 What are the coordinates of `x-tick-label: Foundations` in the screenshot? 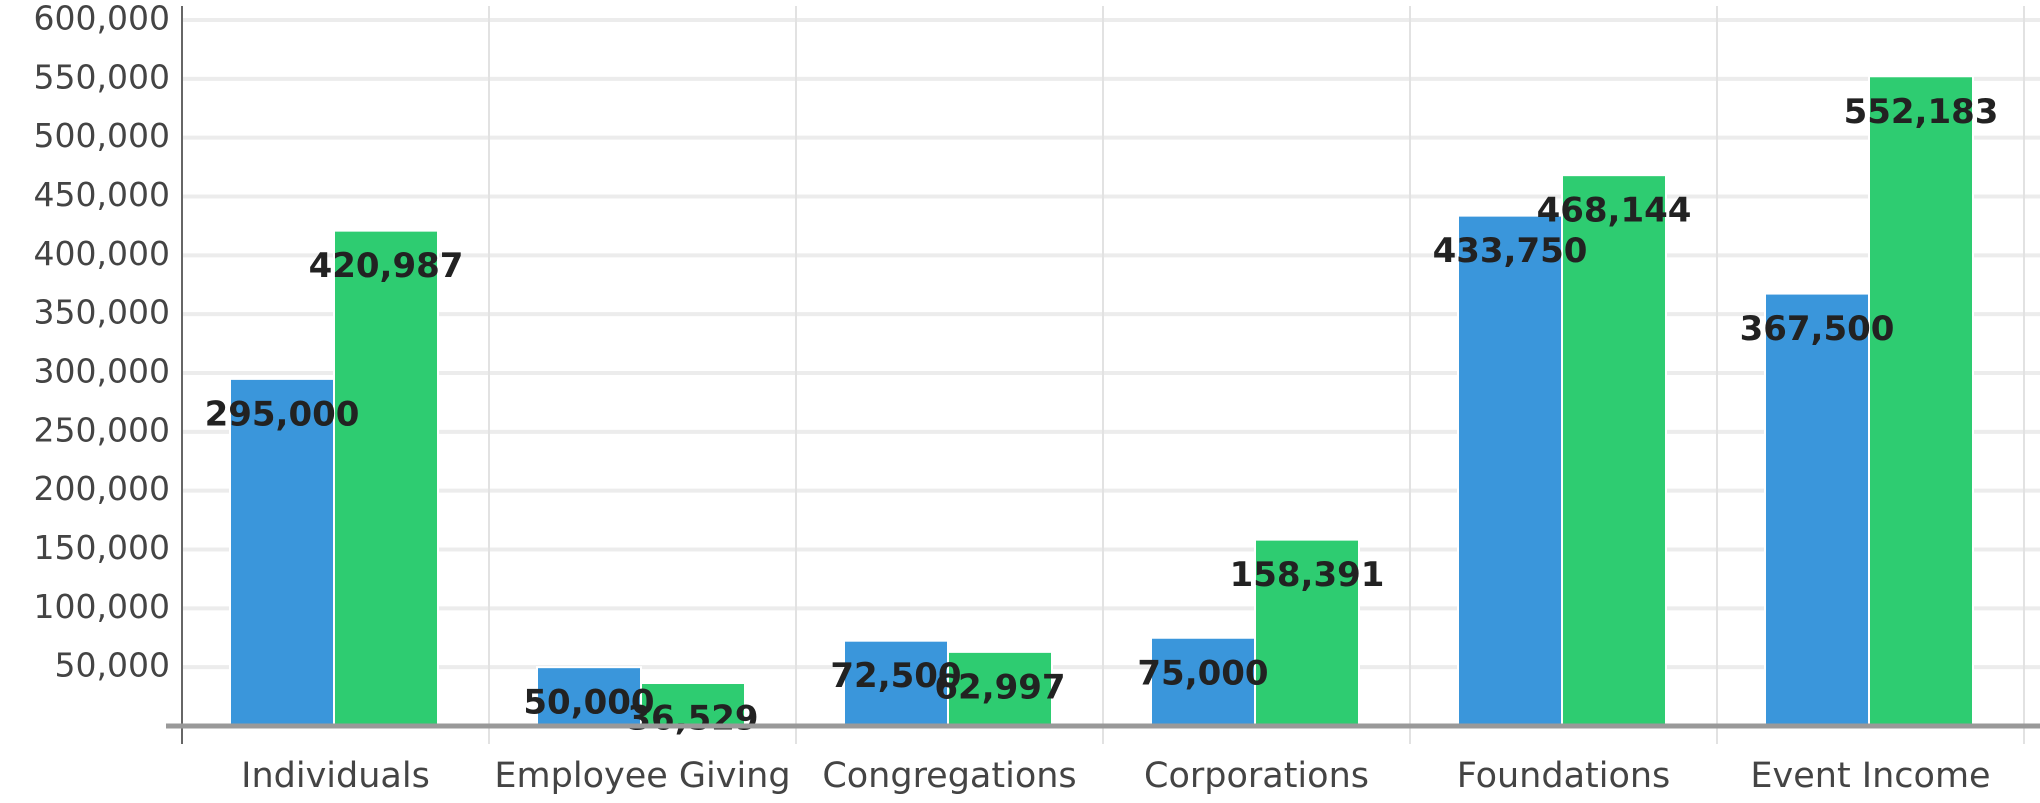 It's located at (1564, 776).